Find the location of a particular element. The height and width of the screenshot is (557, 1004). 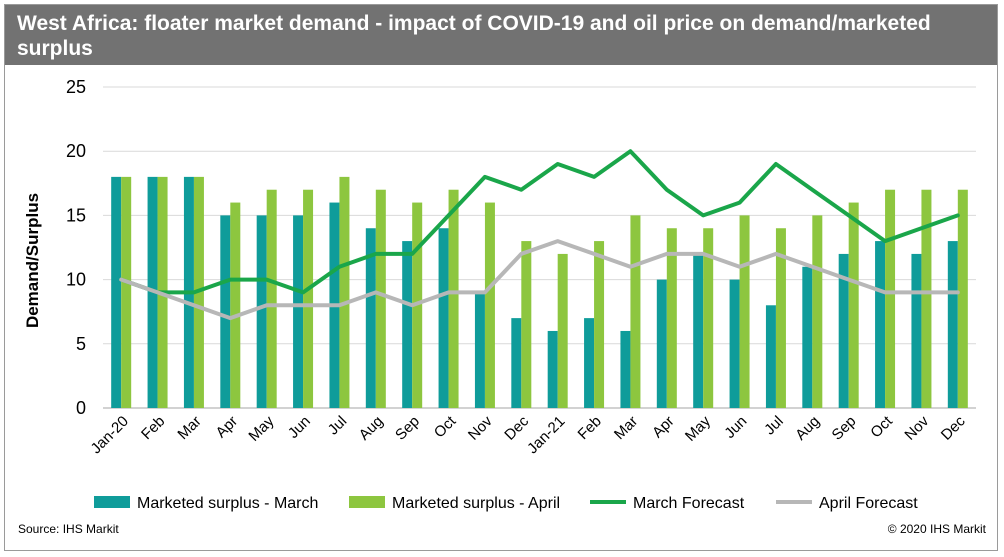

y-tick-label: 0 is located at coordinates (81, 408).